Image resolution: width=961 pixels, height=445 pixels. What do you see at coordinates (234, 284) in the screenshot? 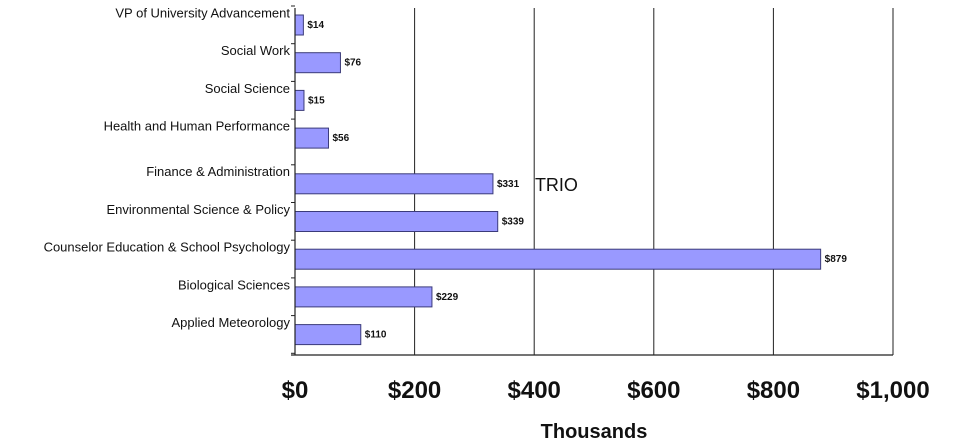
I see `category-label: Biological Sciences` at bounding box center [234, 284].